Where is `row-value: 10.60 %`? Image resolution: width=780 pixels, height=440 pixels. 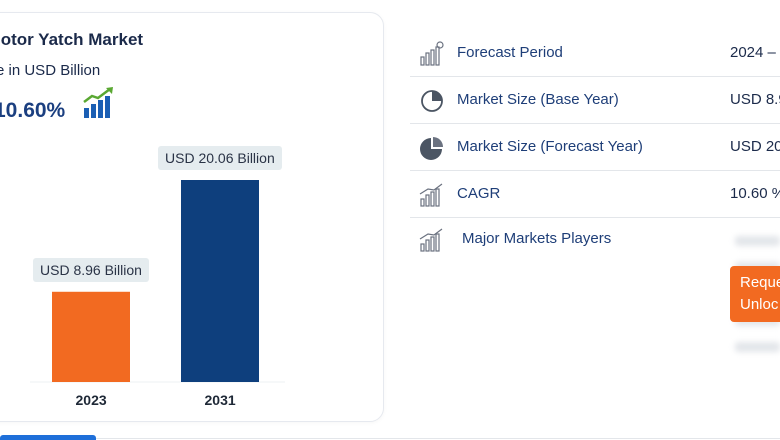 row-value: 10.60 % is located at coordinates (755, 193).